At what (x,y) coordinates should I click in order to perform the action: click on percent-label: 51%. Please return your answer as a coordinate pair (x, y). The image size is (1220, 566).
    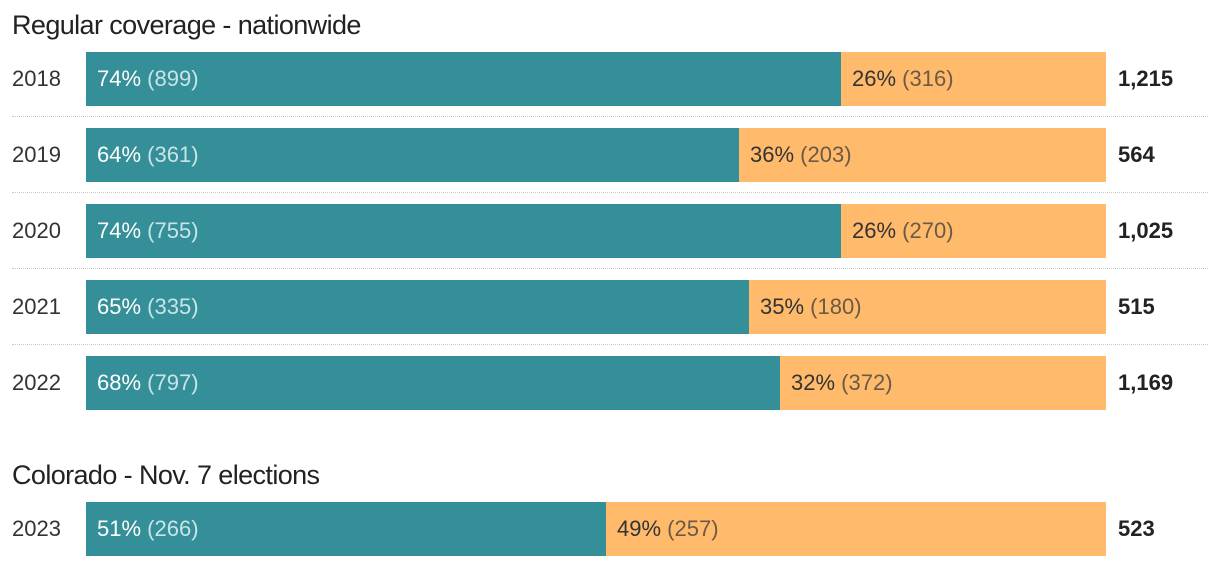
    Looking at the image, I should click on (119, 528).